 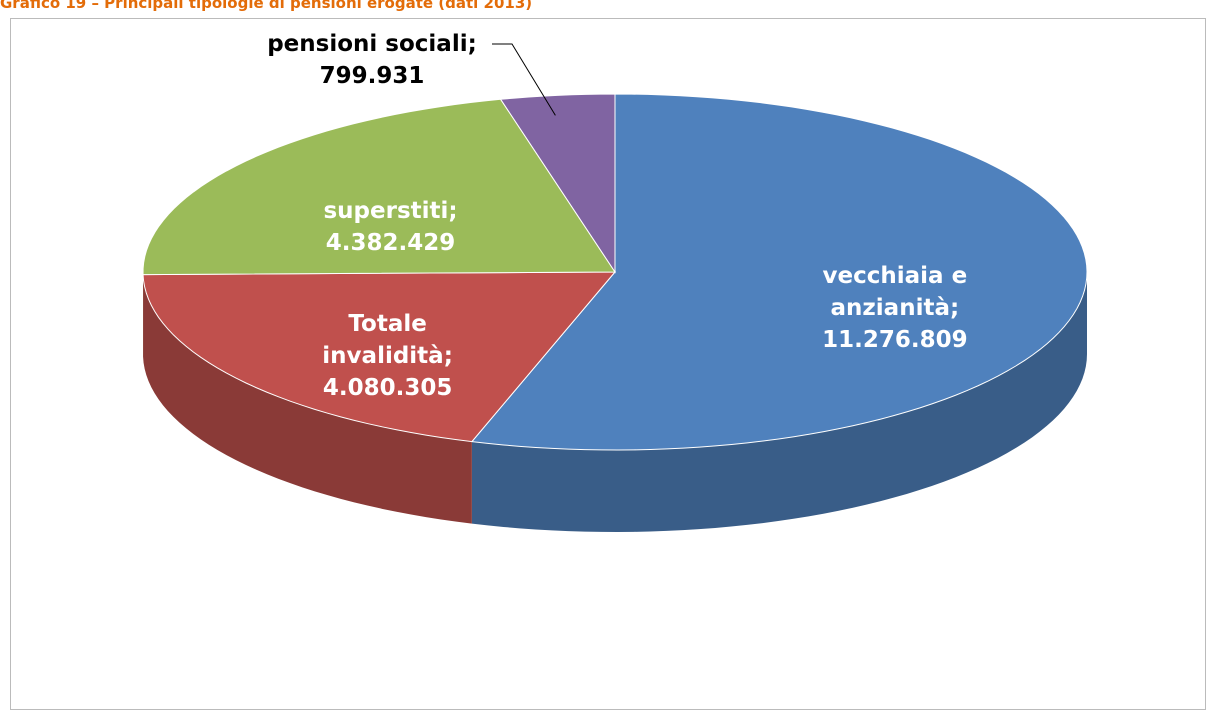 What do you see at coordinates (388, 388) in the screenshot?
I see `slice-value-label: 4.080.305` at bounding box center [388, 388].